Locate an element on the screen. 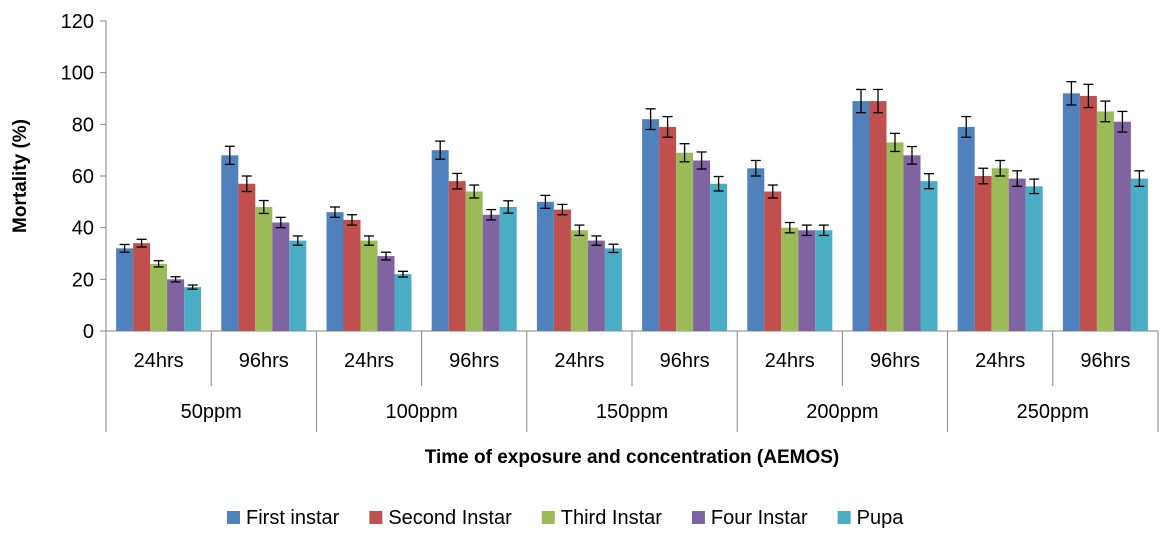  y-tick-label: 120 is located at coordinates (77, 22).